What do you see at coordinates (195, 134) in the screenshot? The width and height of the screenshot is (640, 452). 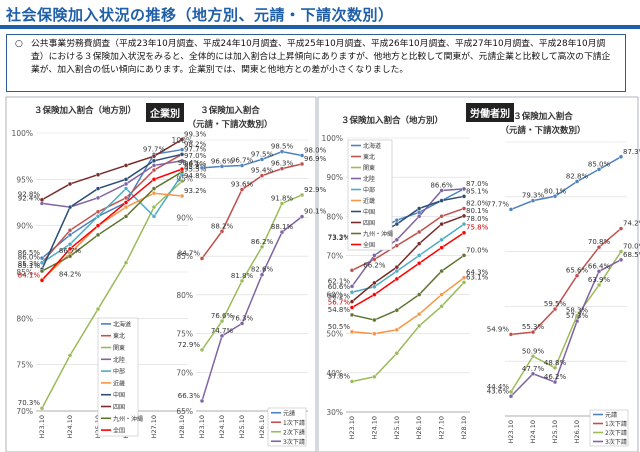 I see `chart1-data-label: 99.3%` at bounding box center [195, 134].